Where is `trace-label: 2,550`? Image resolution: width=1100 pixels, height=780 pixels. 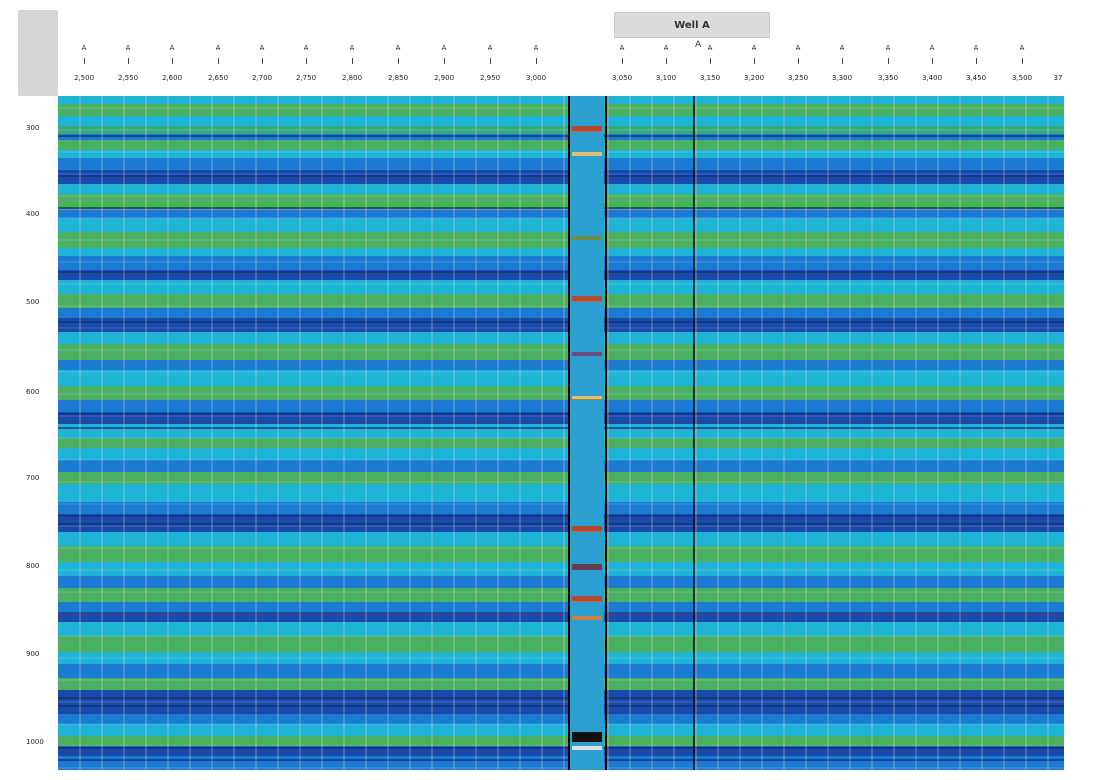 trace-label: 2,550 is located at coordinates (128, 78).